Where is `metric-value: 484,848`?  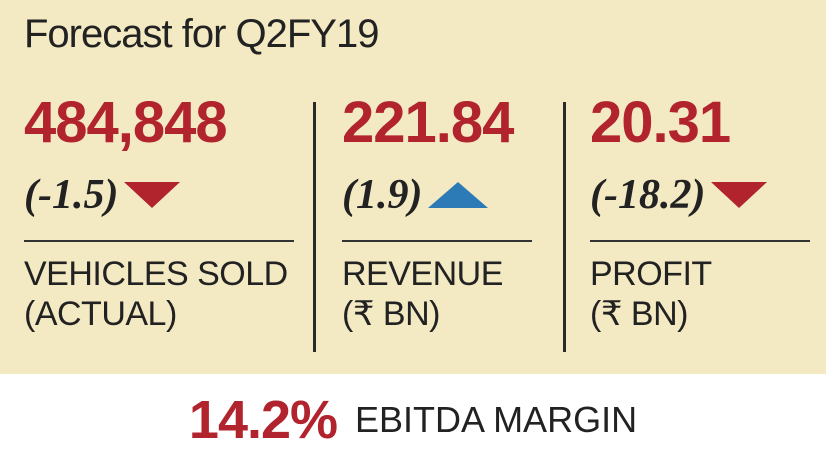 metric-value: 484,848 is located at coordinates (126, 122).